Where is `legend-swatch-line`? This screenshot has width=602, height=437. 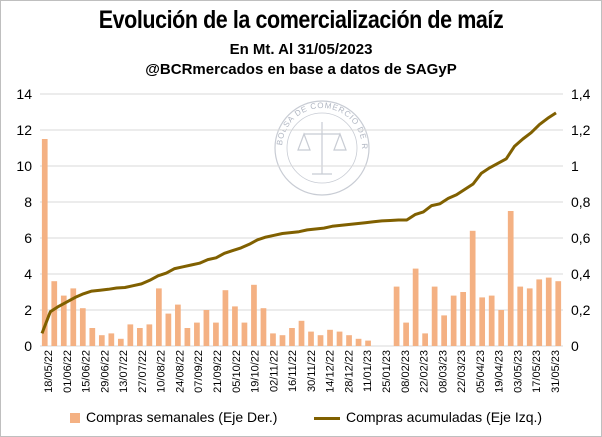
legend-swatch-line is located at coordinates (327, 418).